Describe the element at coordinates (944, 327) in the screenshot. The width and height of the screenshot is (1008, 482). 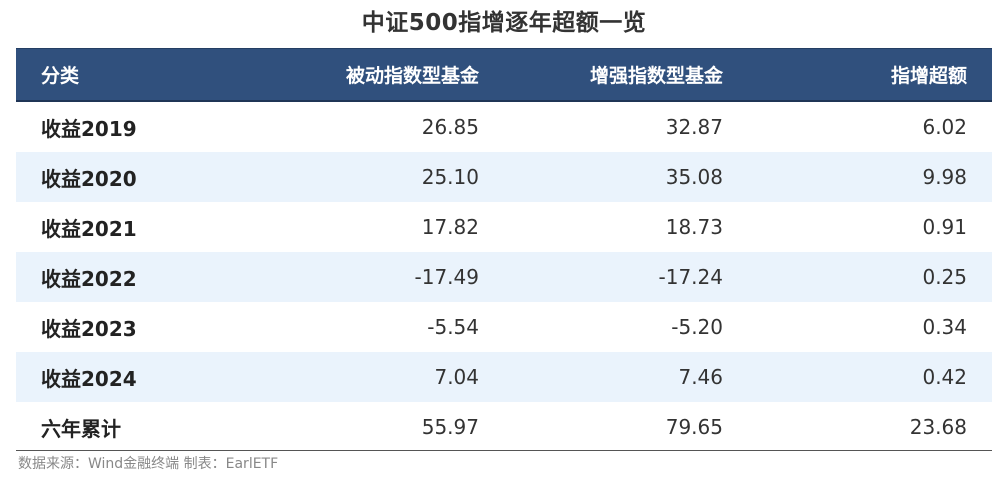
I see `excess-value: 0.34` at that location.